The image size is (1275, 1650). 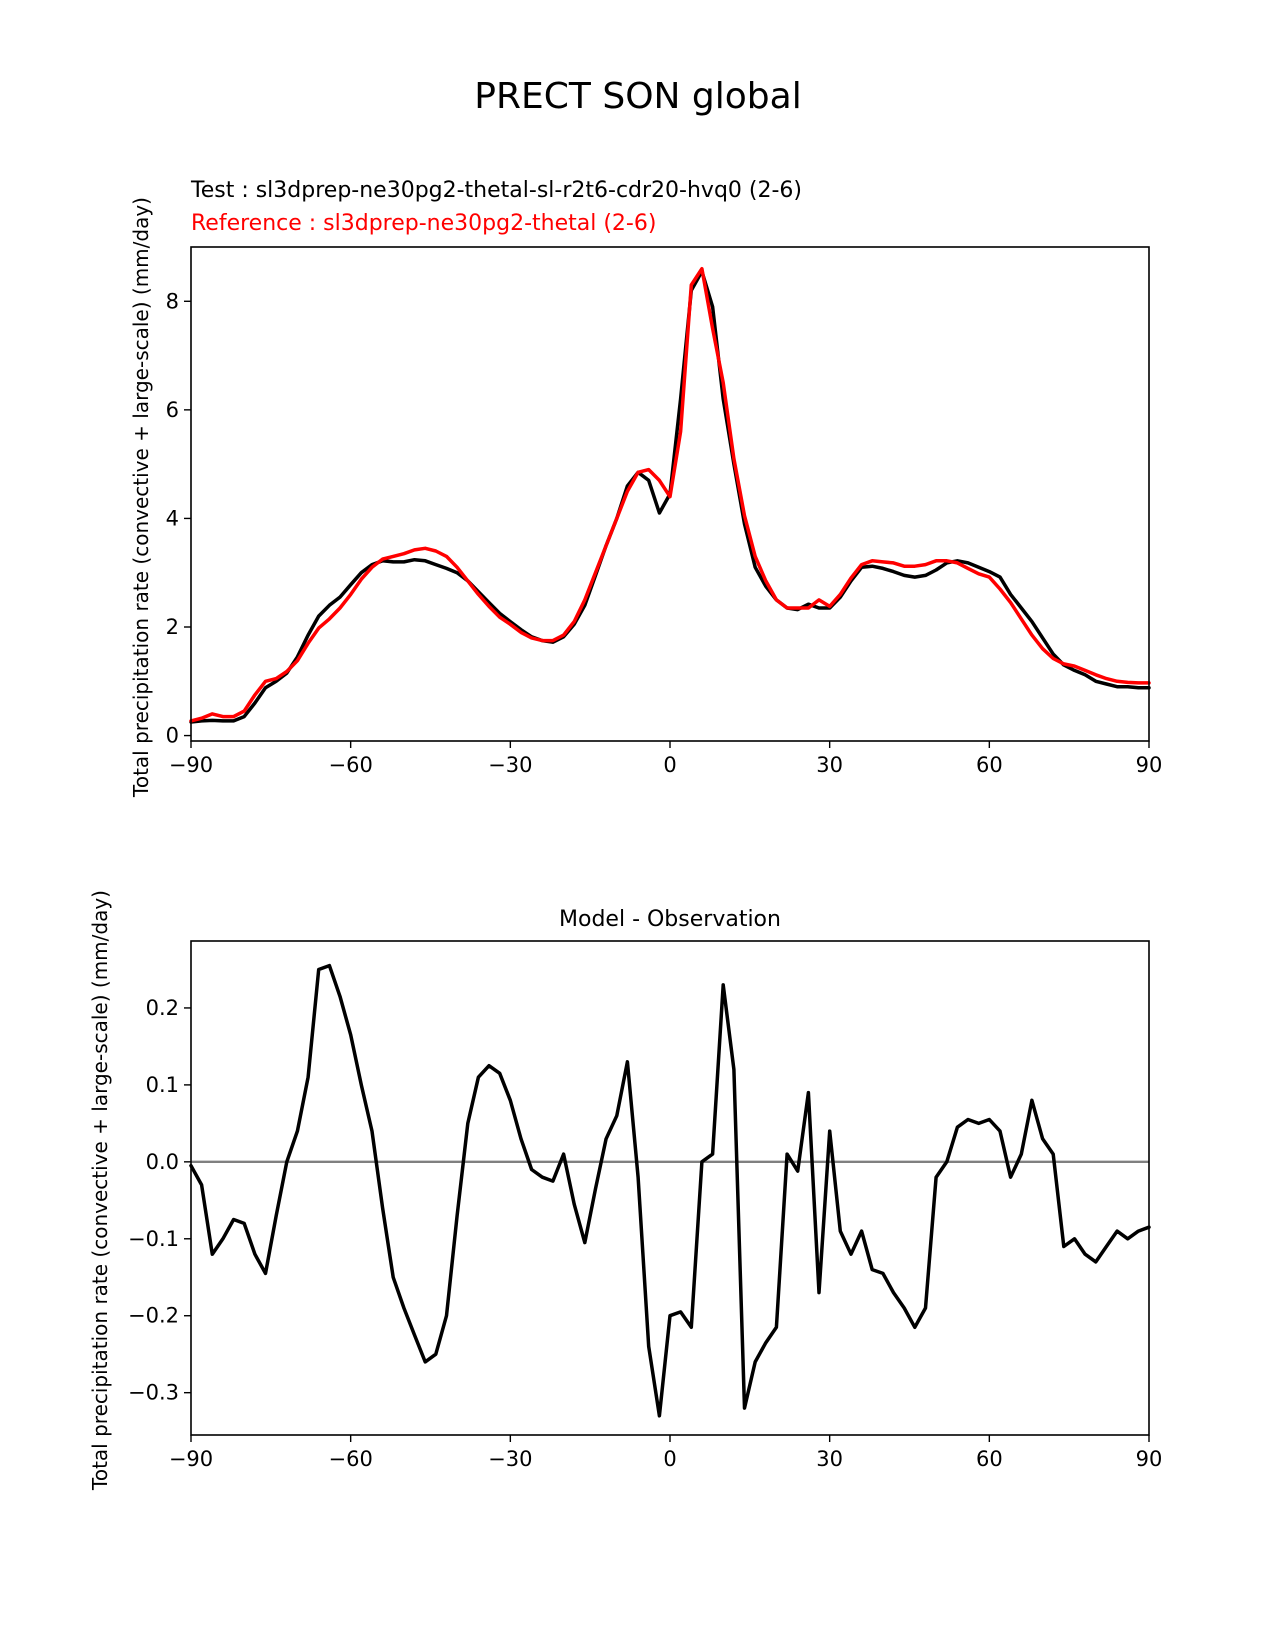 What do you see at coordinates (153, 1239) in the screenshot?
I see `y-tick-label: −0.1` at bounding box center [153, 1239].